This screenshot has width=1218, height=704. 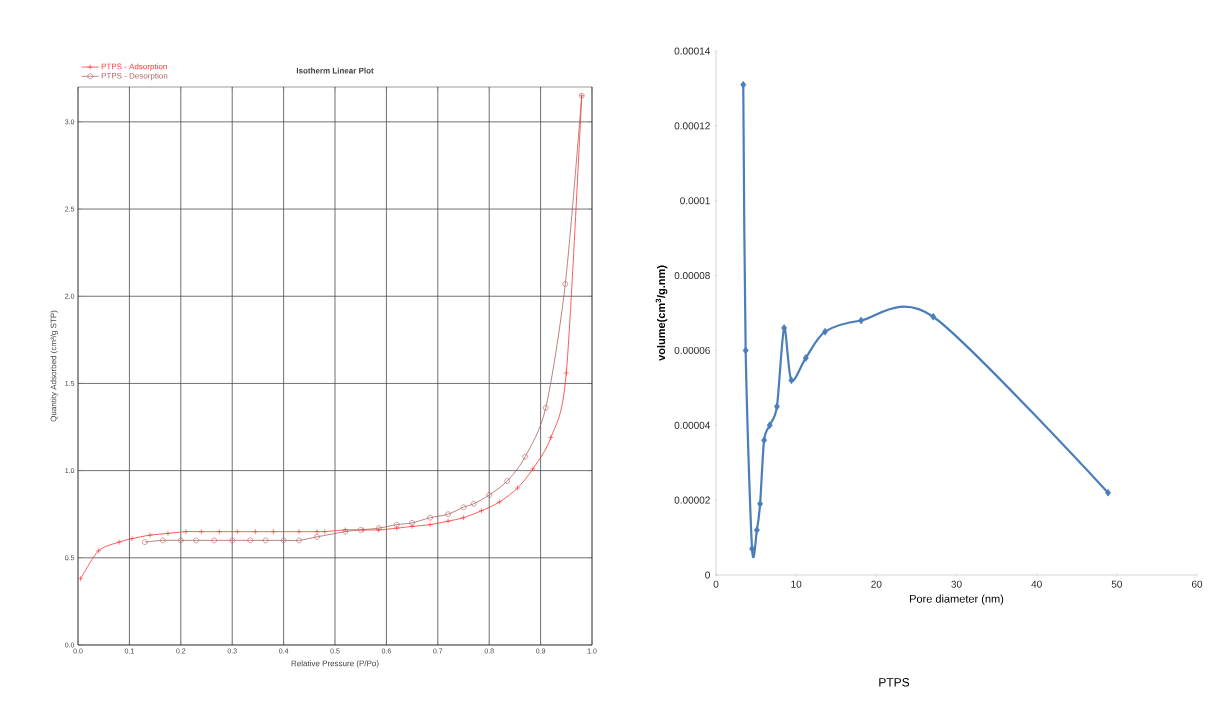 What do you see at coordinates (335, 664) in the screenshot?
I see `x-axis-title: Relative Pressure (P/Po)` at bounding box center [335, 664].